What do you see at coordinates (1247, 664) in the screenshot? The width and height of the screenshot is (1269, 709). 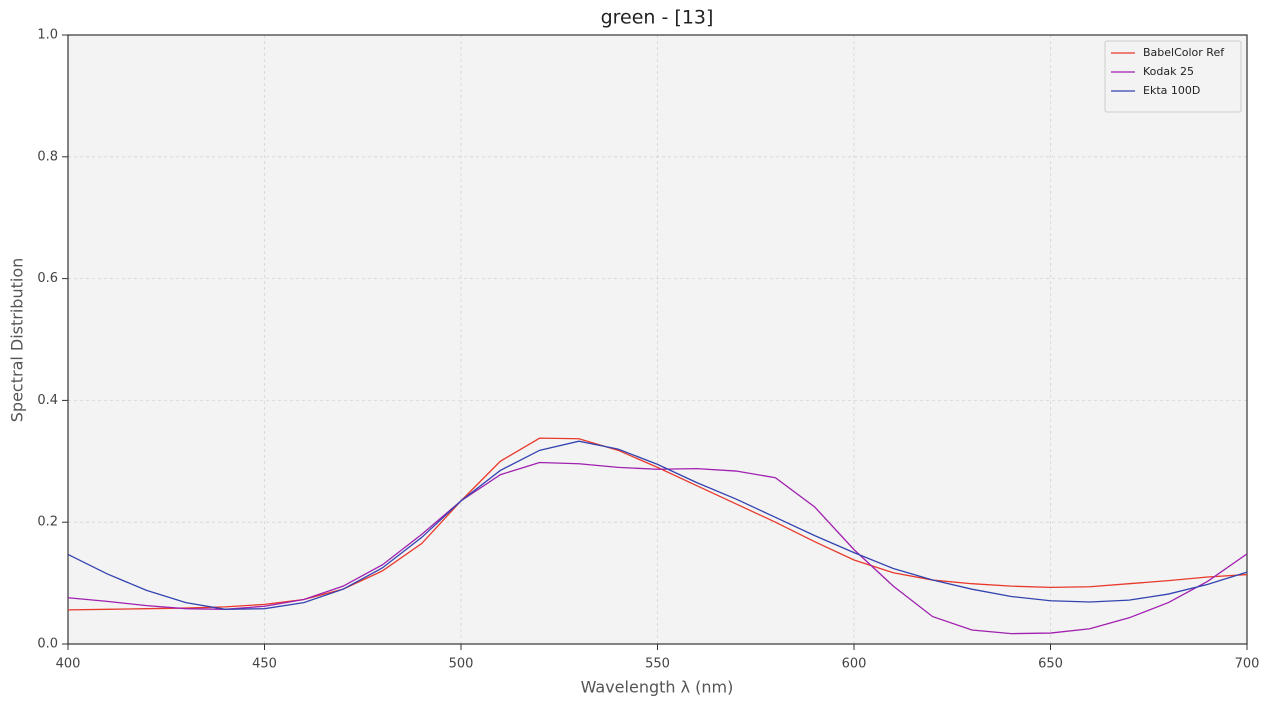 I see `x-tick-label: 700` at bounding box center [1247, 664].